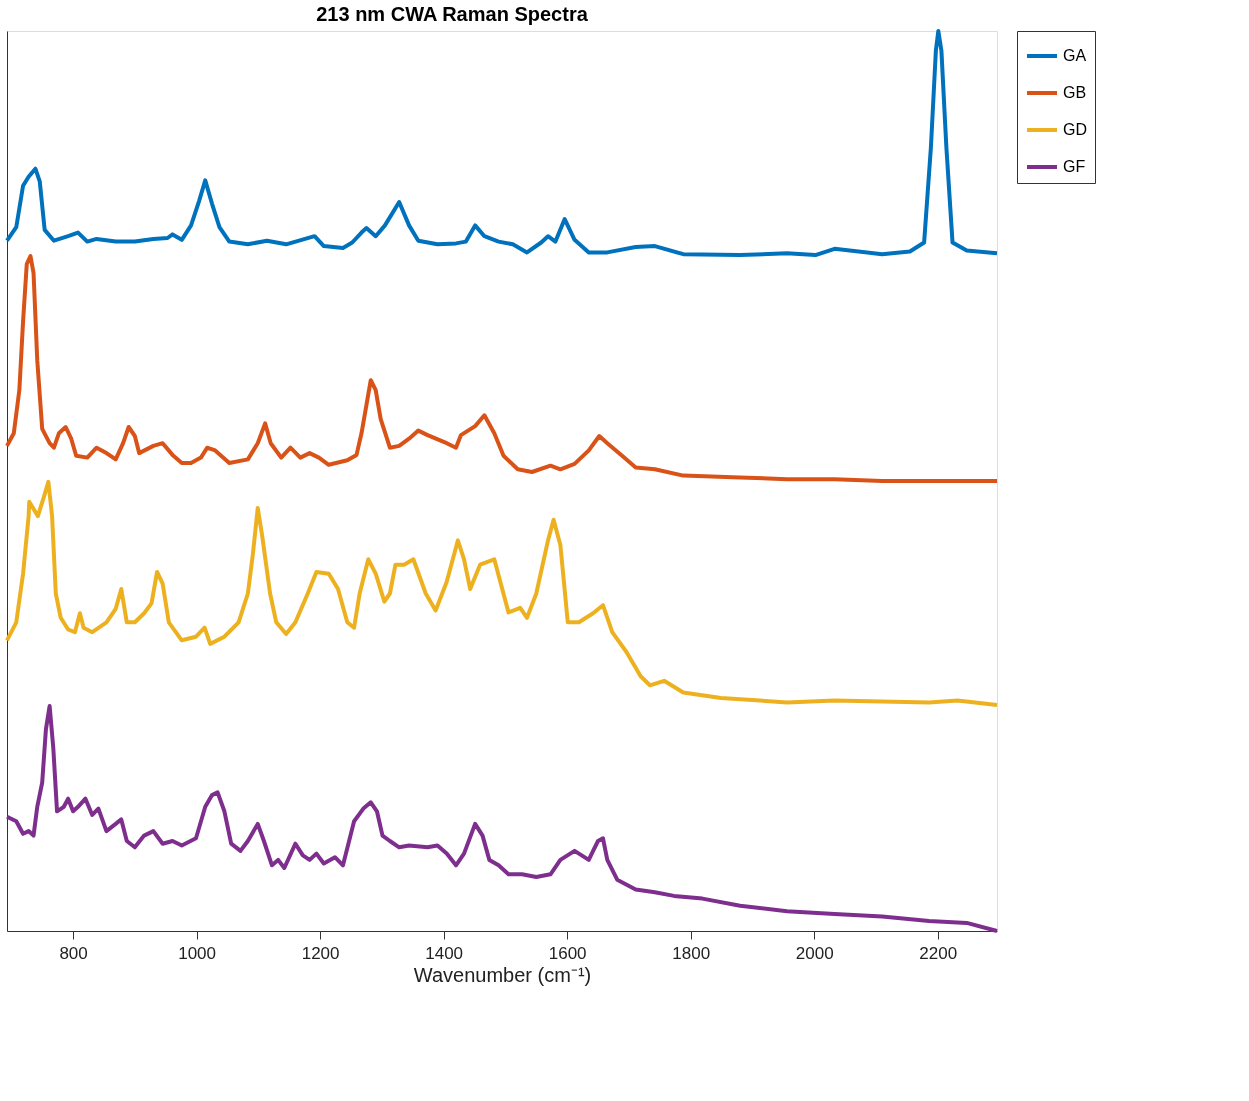  I want to click on x-tick-label: 1800, so click(691, 953).